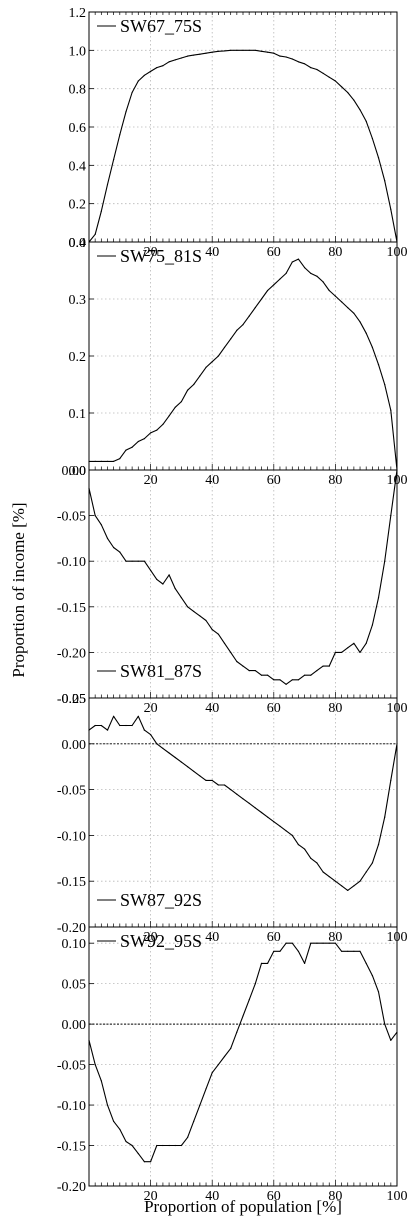  What do you see at coordinates (161, 256) in the screenshot?
I see `legend-label: SW75_81S` at bounding box center [161, 256].